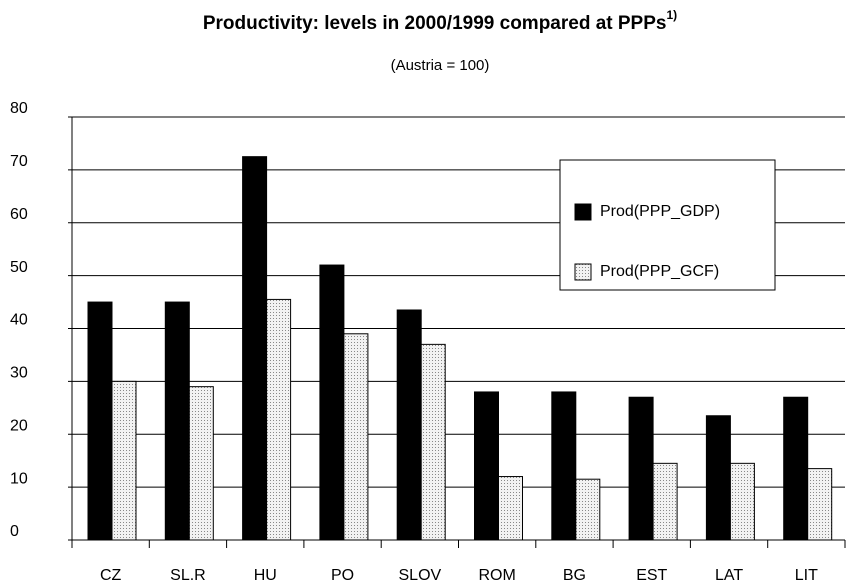 This screenshot has height=587, width=858. I want to click on x-tick-label: SLOV, so click(420, 575).